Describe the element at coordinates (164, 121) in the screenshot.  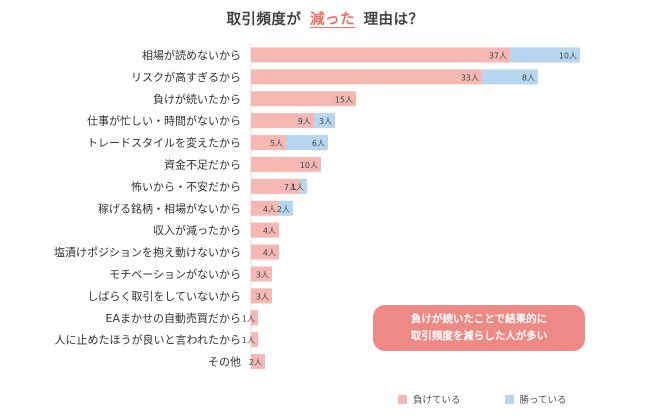
I see `category-label: 仕事が忙しい・時間がないから` at that location.